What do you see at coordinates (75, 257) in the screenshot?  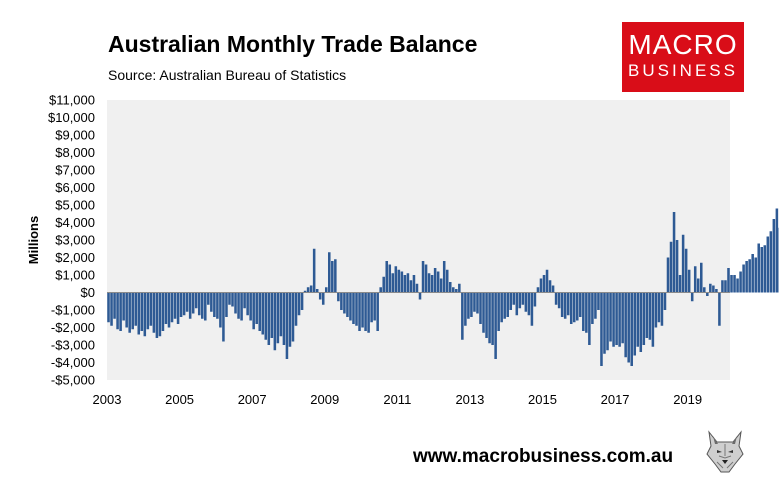 I see `y-tick-label: $2,000` at bounding box center [75, 257].